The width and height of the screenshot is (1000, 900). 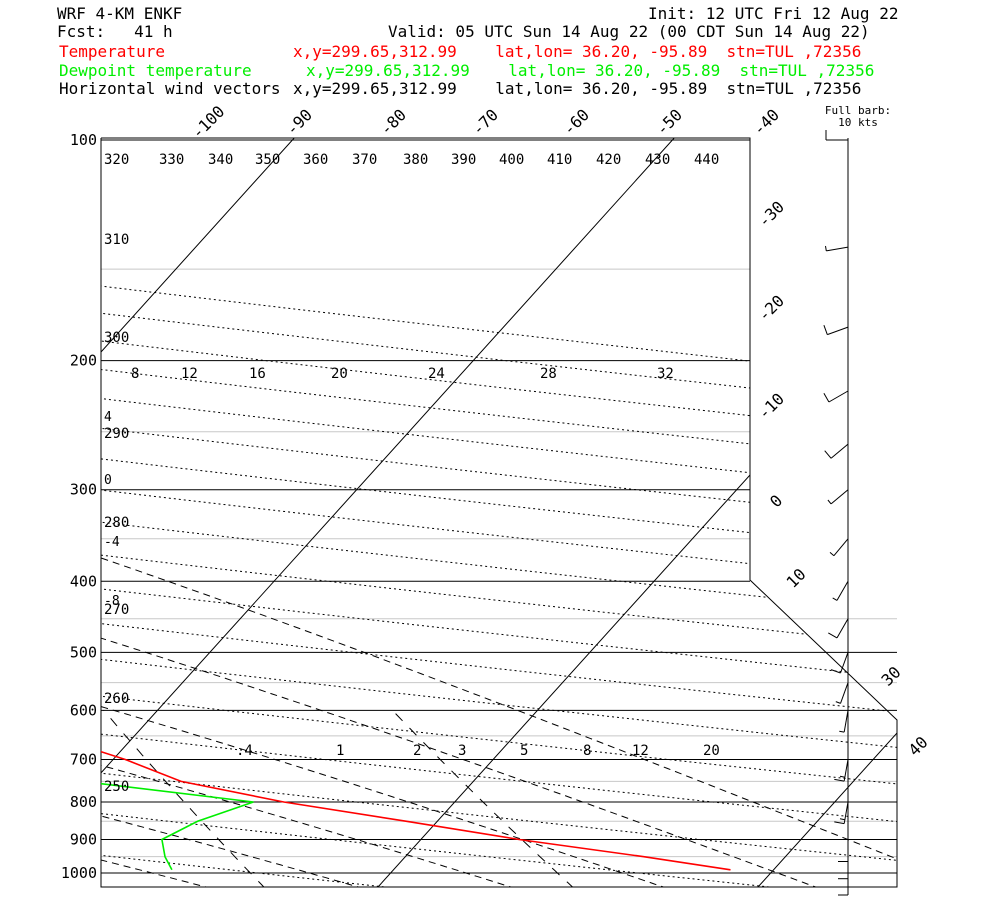 What do you see at coordinates (608, 160) in the screenshot?
I see `theta-label-top: 420` at bounding box center [608, 160].